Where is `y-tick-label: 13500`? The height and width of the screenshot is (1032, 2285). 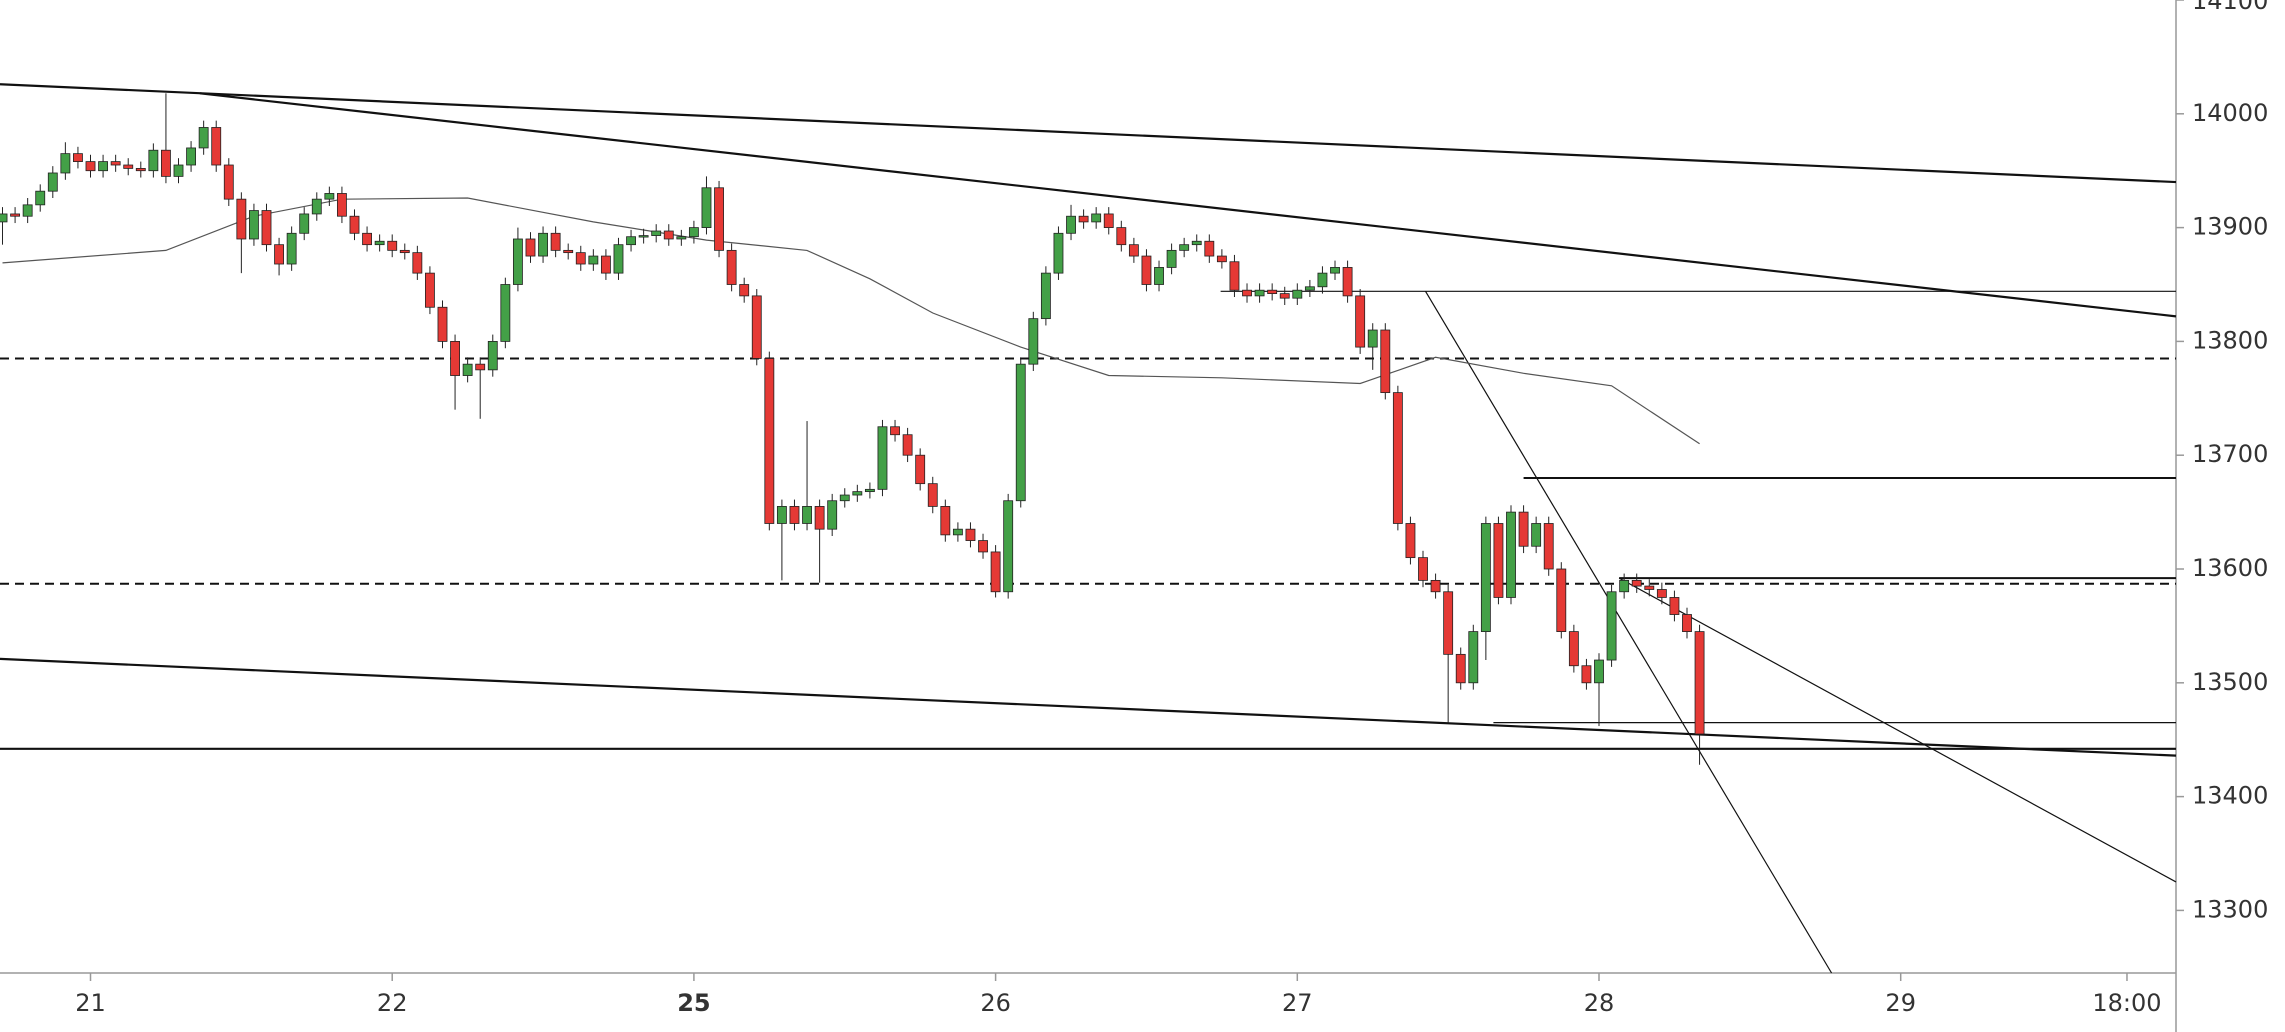
y-tick-label: 13500 is located at coordinates (2230, 682).